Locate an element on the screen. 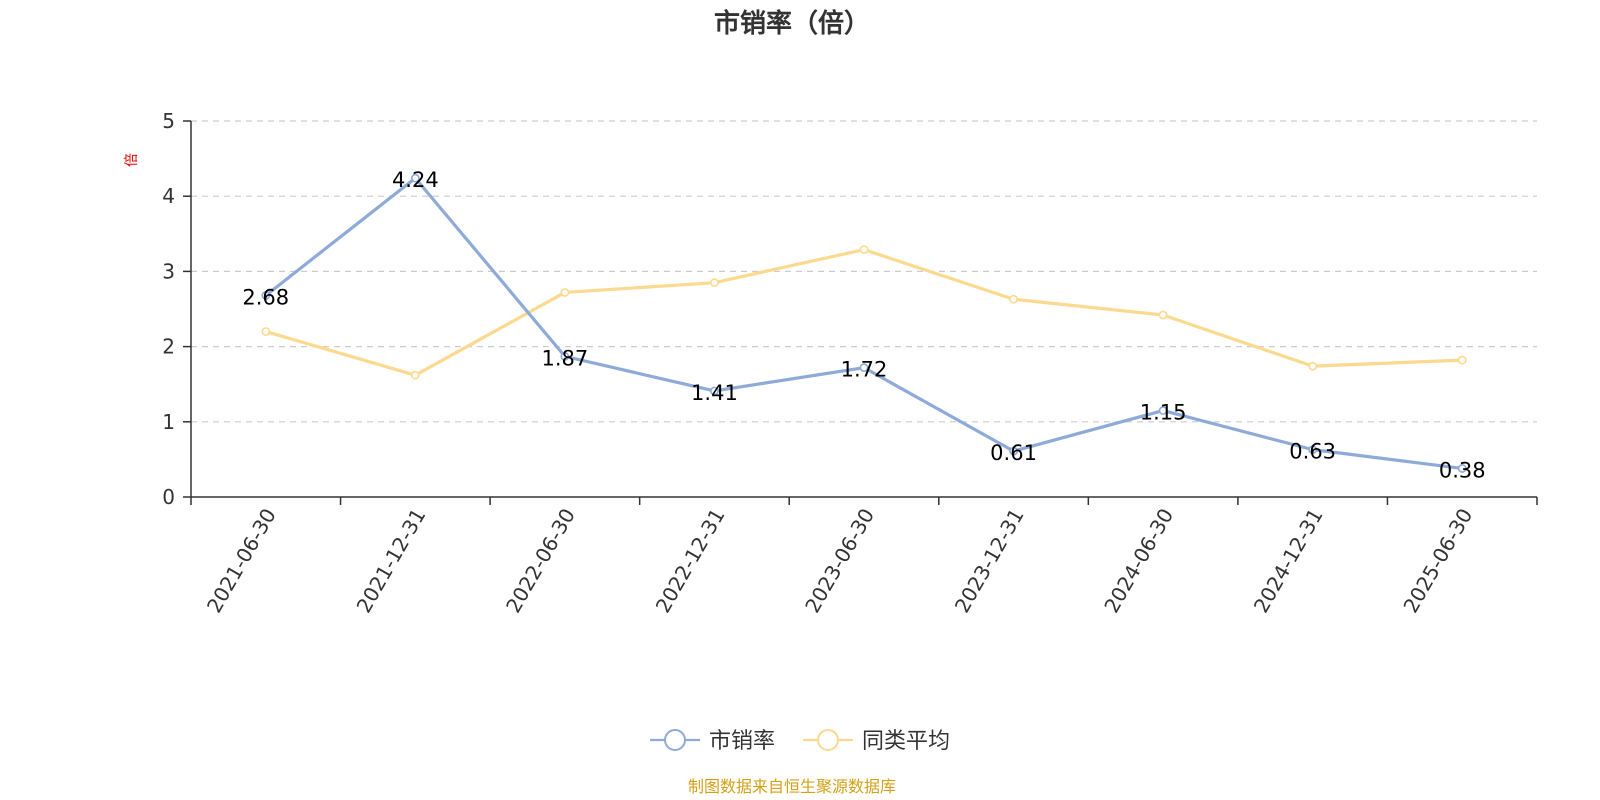 The width and height of the screenshot is (1600, 800). data-label: 1.41 is located at coordinates (714, 393).